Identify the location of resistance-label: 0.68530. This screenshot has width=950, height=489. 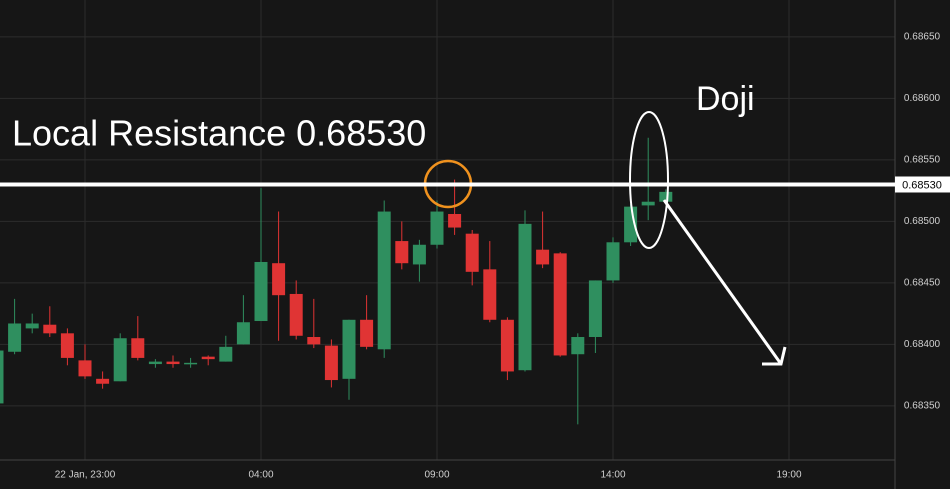
(922, 185).